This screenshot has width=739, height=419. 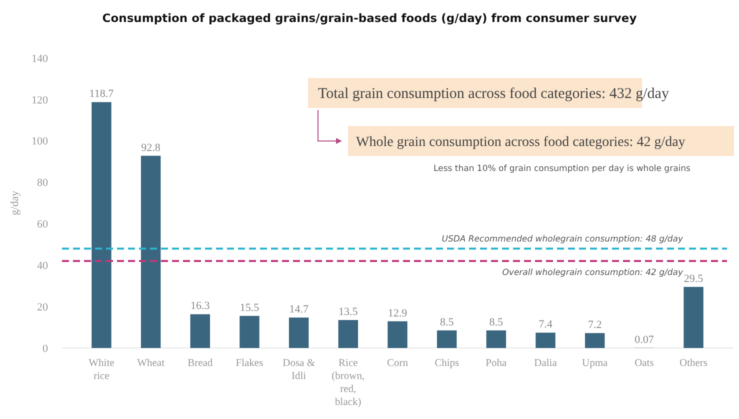 What do you see at coordinates (398, 313) in the screenshot?
I see `data-label: 12.9` at bounding box center [398, 313].